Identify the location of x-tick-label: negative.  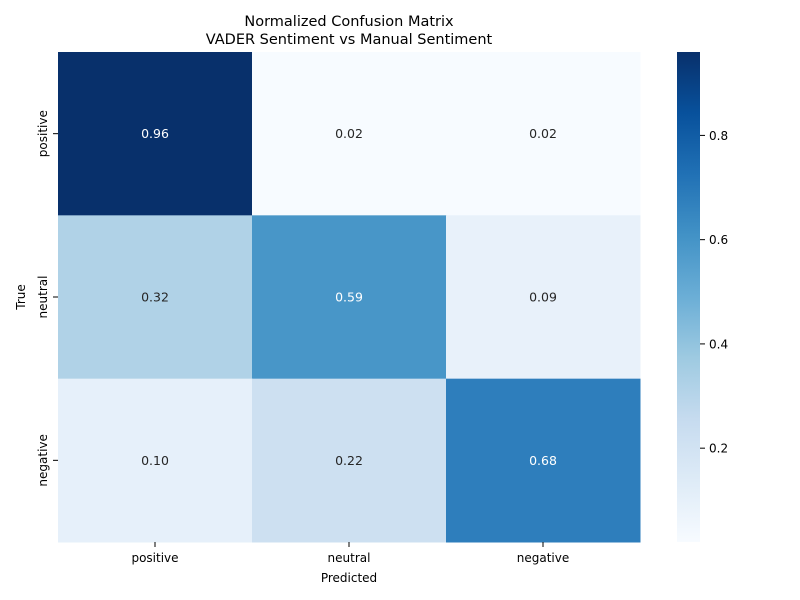
(543, 558).